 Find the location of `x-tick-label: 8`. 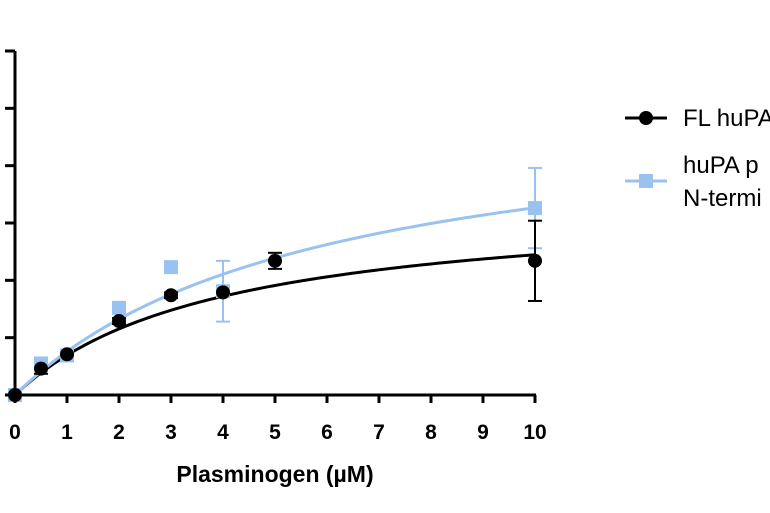

x-tick-label: 8 is located at coordinates (431, 432).